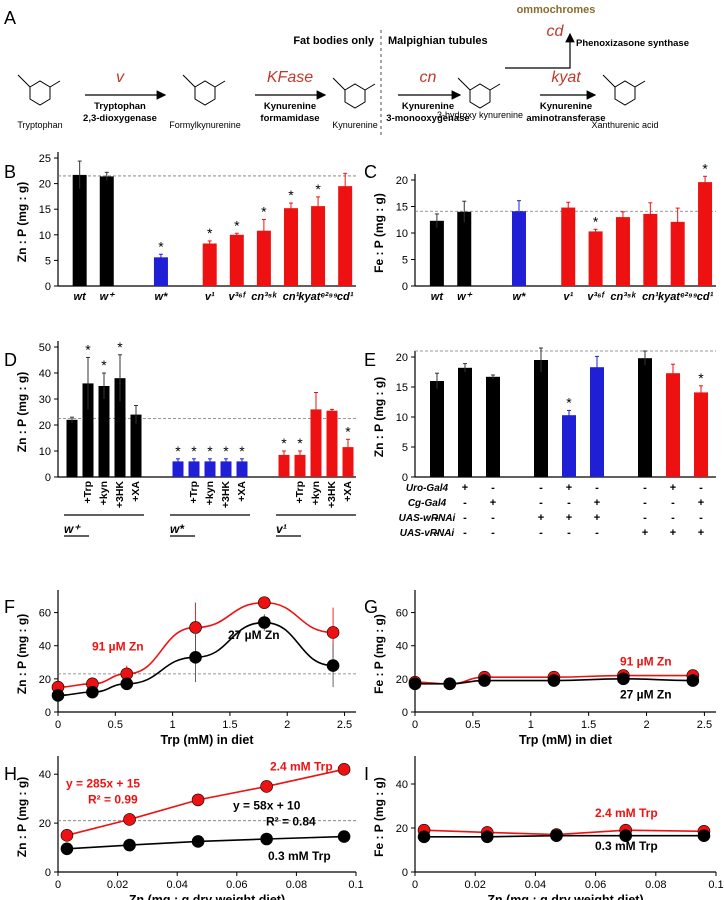 The image size is (724, 900). Describe the element at coordinates (316, 493) in the screenshot. I see `treatment-label: +kyn` at that location.